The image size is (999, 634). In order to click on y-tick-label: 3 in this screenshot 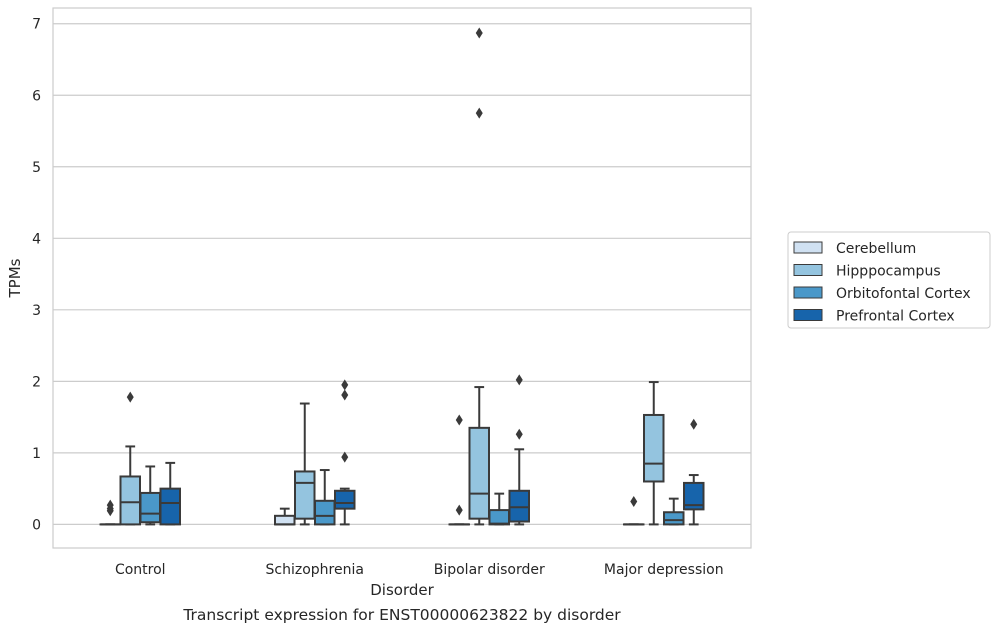, I will do `click(36, 311)`.